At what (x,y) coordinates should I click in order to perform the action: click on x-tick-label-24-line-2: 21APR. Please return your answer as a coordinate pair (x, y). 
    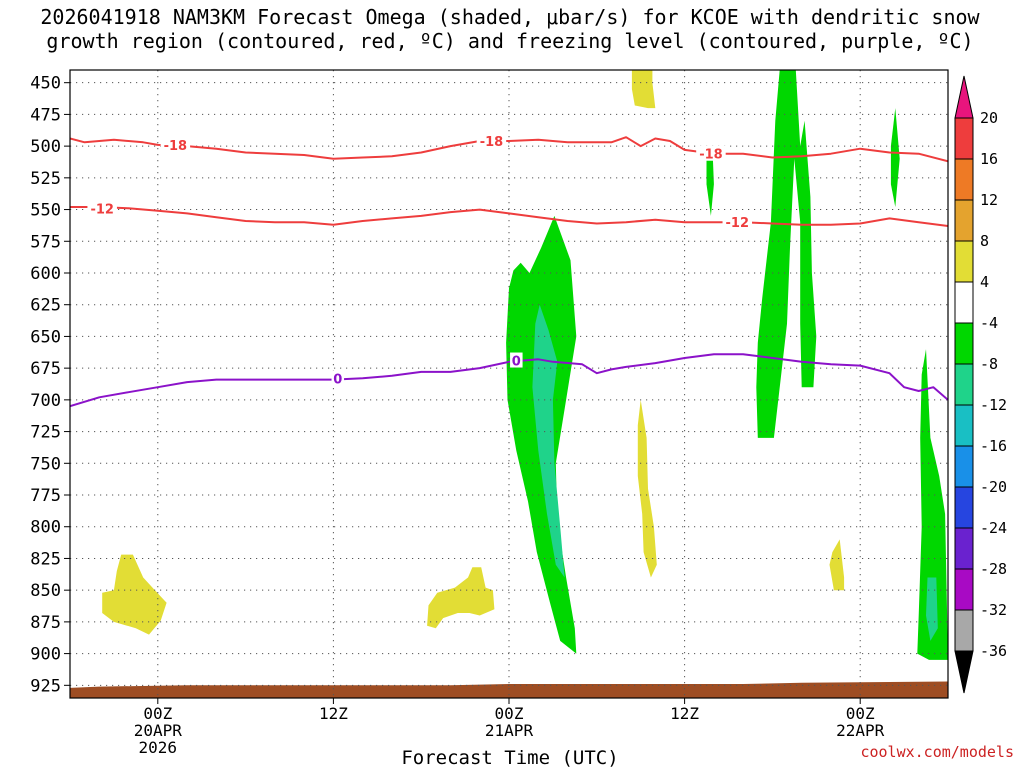
    Looking at the image, I should click on (509, 730).